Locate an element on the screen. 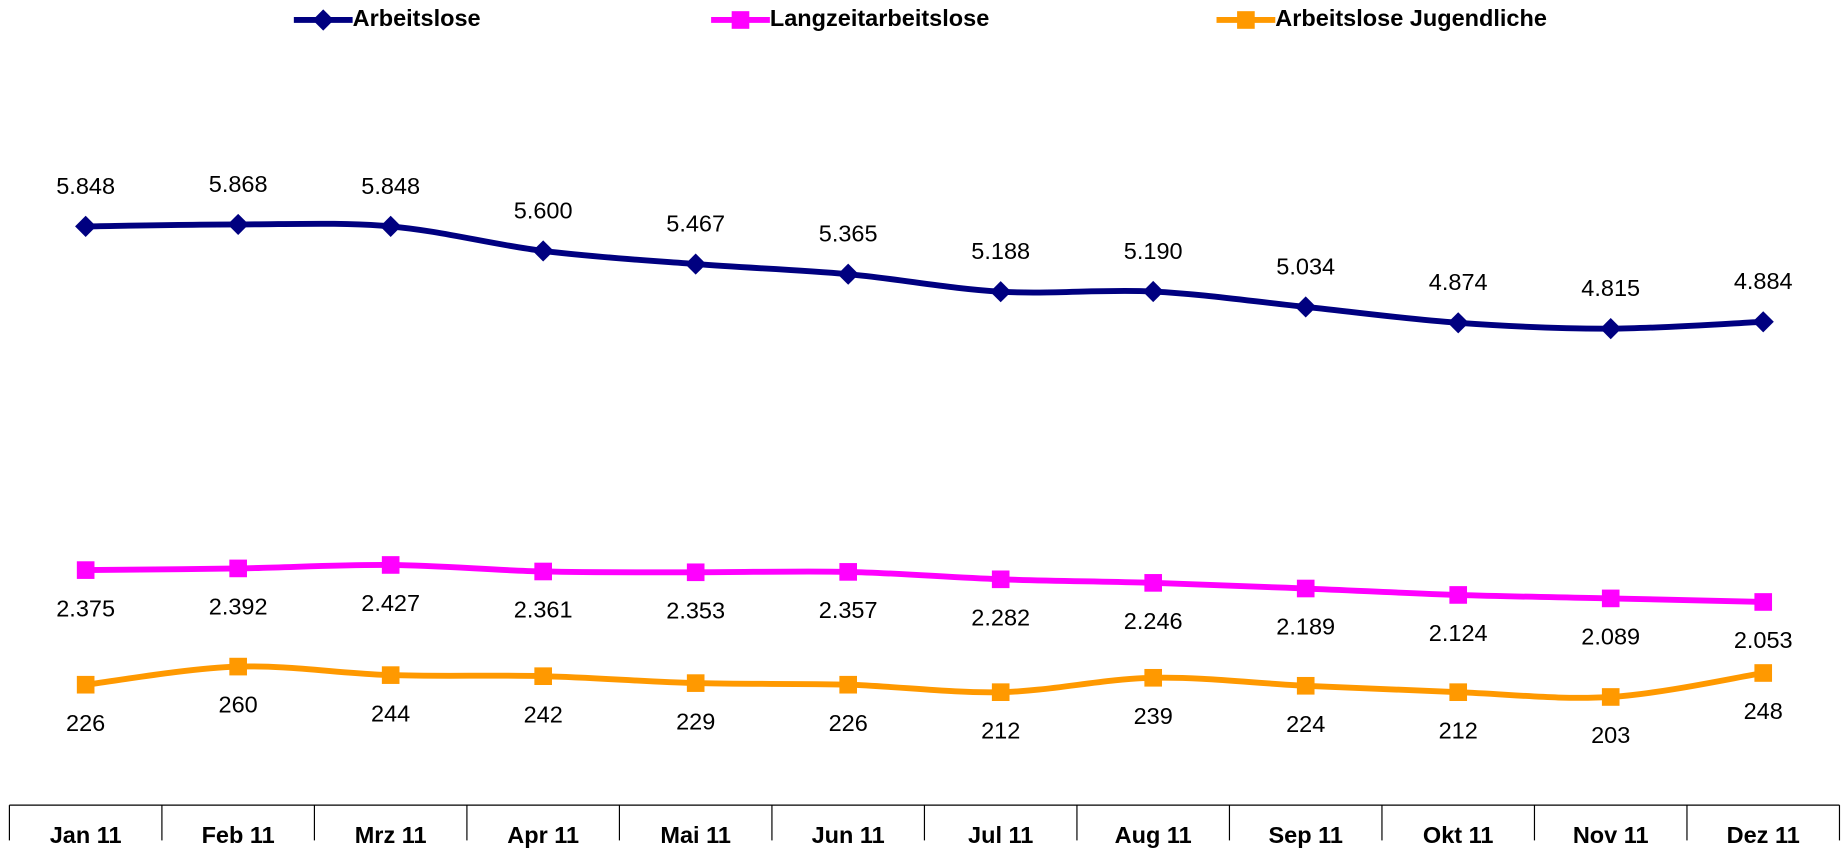  data-label: 2.361 is located at coordinates (543, 610).